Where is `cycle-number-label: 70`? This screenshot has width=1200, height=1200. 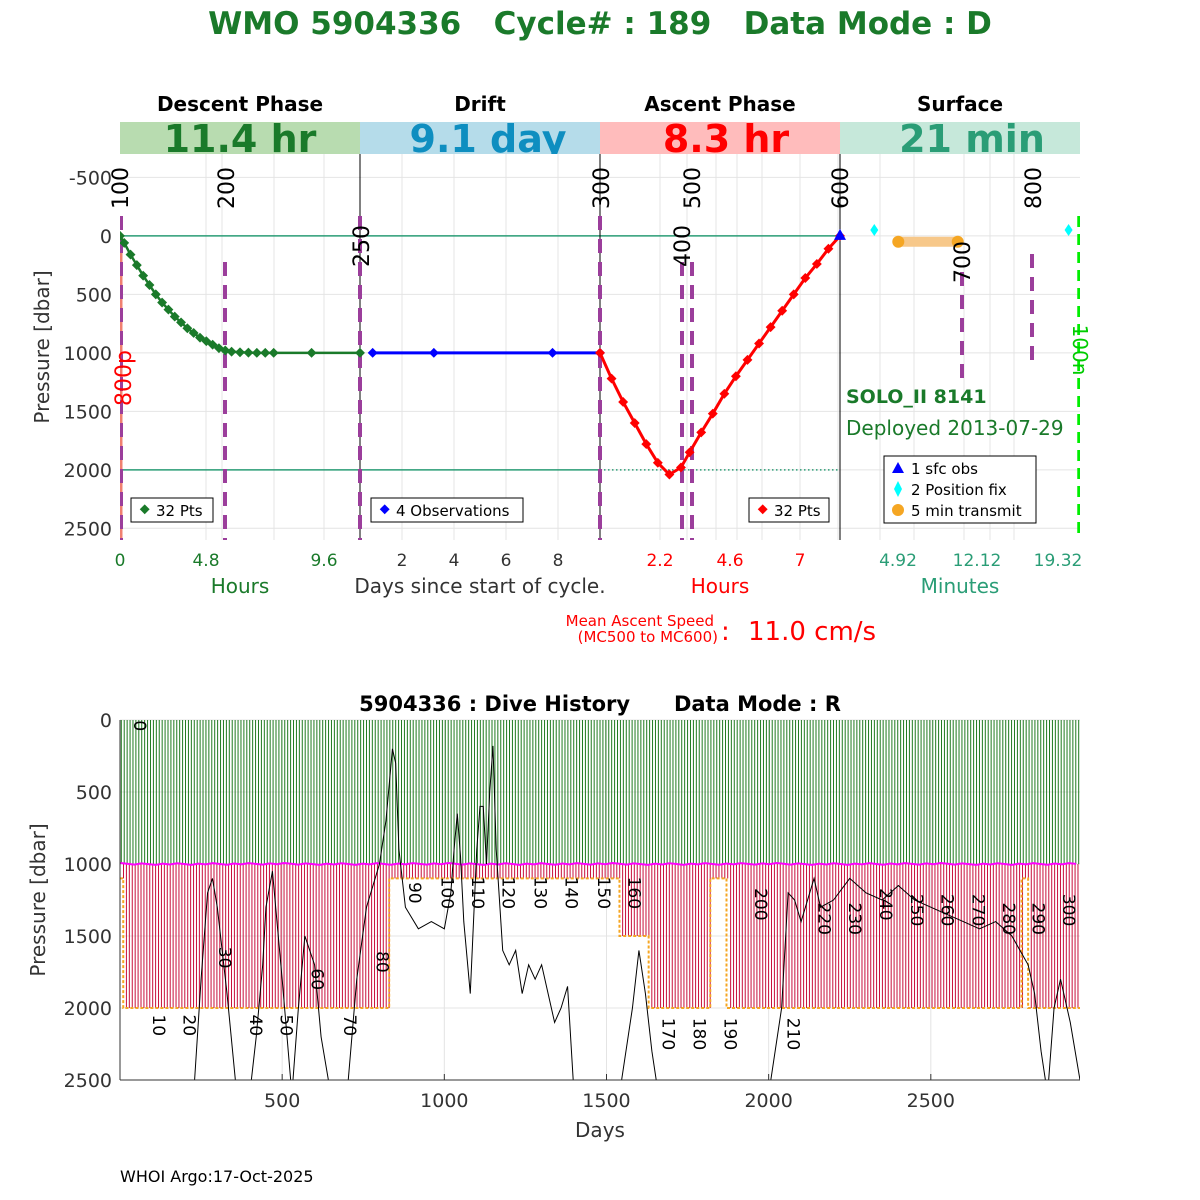
cycle-number-label: 70 is located at coordinates (349, 1025).